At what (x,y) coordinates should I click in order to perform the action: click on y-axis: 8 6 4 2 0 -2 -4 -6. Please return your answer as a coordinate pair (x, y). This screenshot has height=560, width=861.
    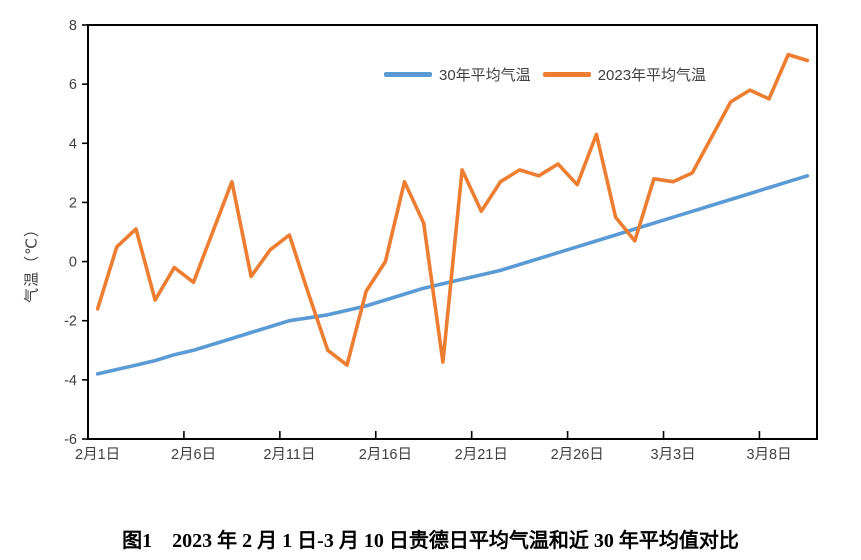
    Looking at the image, I should click on (76, 233).